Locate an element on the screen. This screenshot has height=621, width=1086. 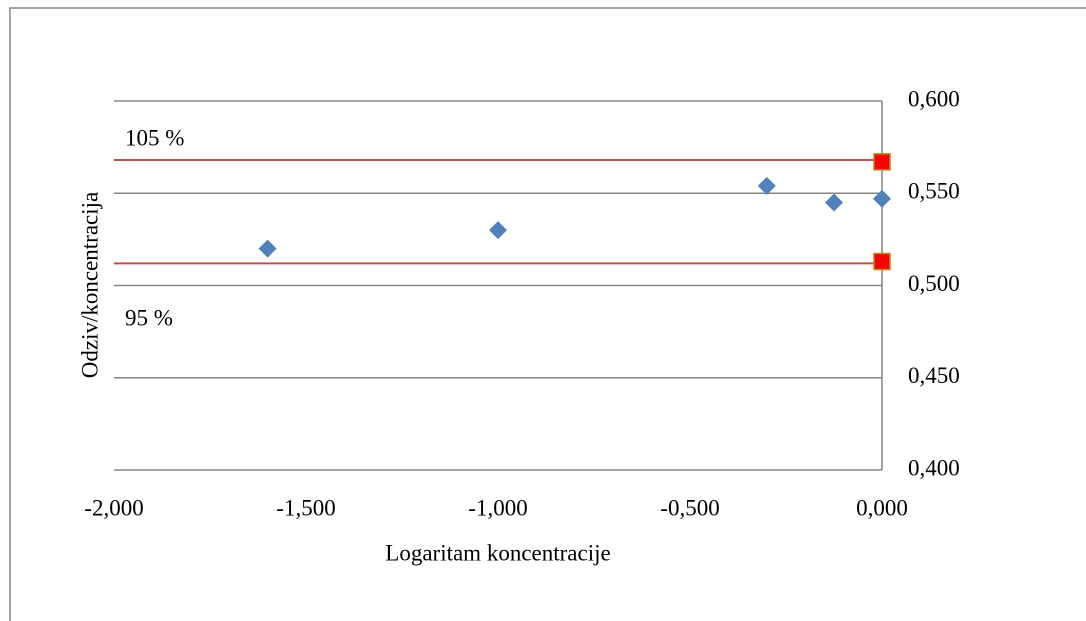
y-tick-label: 0,550 is located at coordinates (934, 191).